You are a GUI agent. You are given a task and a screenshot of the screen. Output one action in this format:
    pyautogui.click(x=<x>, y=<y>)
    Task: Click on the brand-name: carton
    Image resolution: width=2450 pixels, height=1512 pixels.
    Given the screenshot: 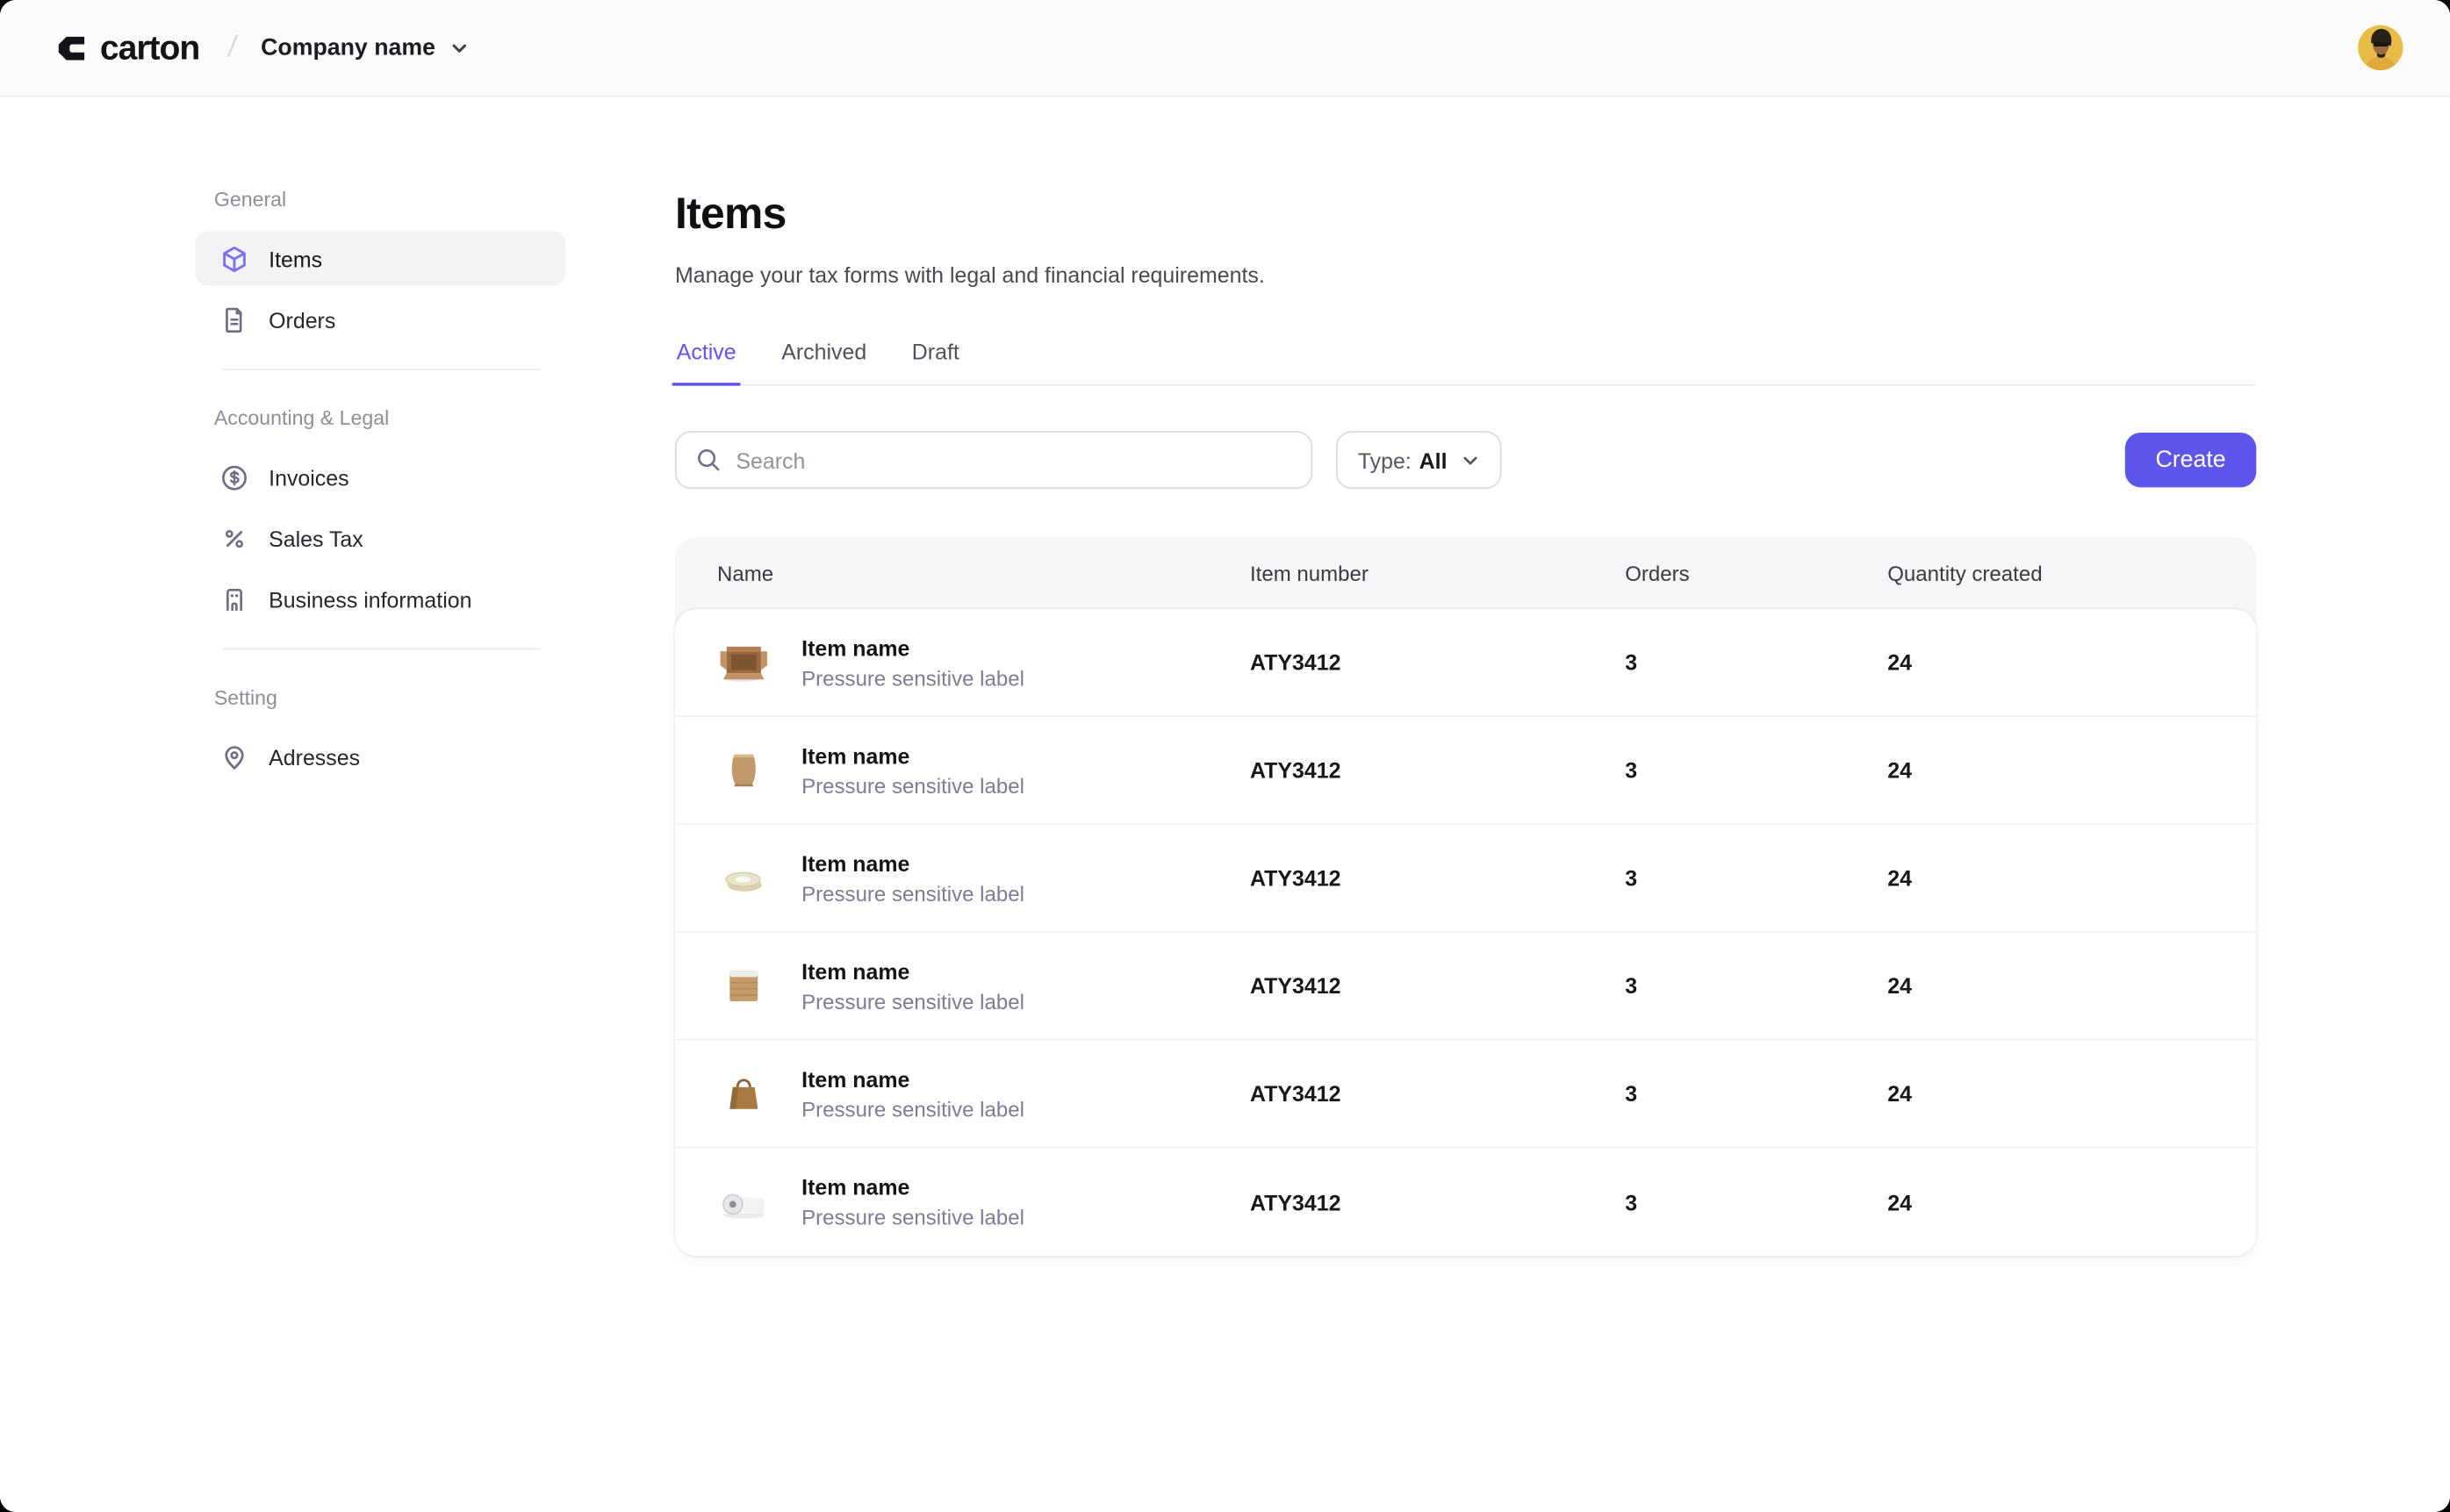 What is the action you would take?
    pyautogui.click(x=149, y=47)
    